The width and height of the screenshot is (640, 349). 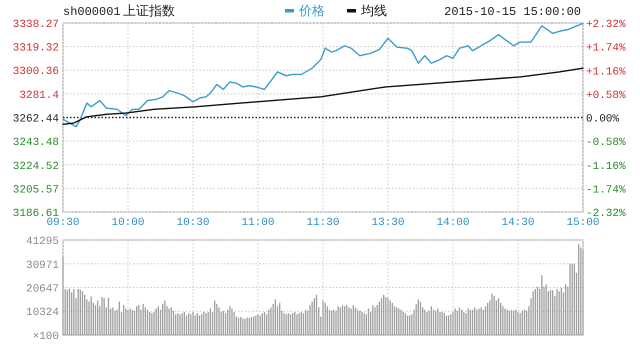 I want to click on y2-tick-label: -0.58%, so click(x=606, y=143).